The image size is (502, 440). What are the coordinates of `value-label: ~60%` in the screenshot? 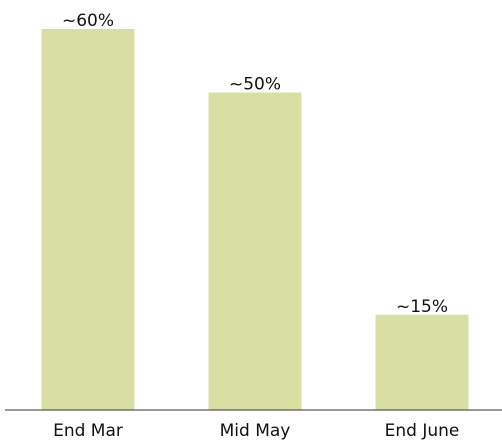 It's located at (88, 21).